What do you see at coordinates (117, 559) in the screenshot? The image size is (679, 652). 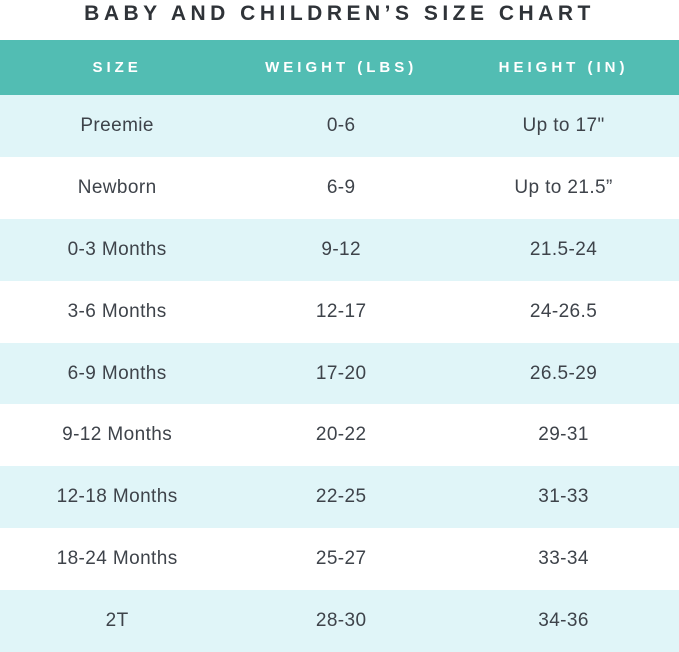 I see `size-cell: 18-24 Months` at bounding box center [117, 559].